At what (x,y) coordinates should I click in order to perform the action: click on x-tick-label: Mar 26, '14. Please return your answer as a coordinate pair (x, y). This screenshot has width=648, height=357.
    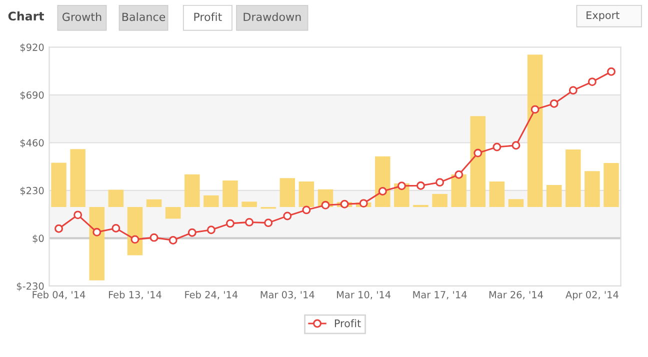
    Looking at the image, I should click on (516, 295).